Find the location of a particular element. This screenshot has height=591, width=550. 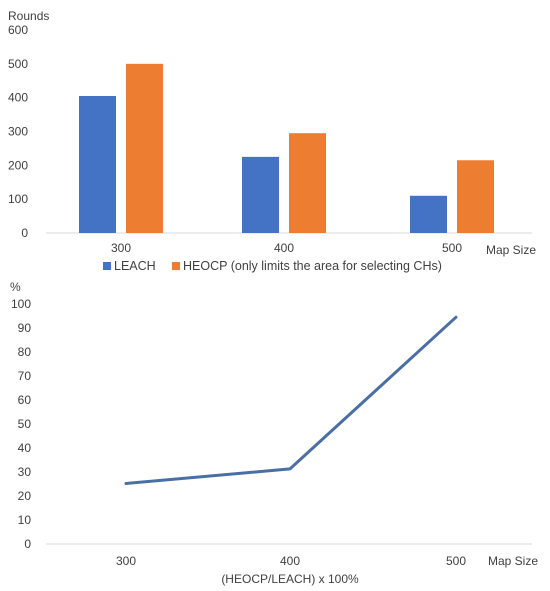

bar-chart-y-tick-label: 300 is located at coordinates (18, 132).